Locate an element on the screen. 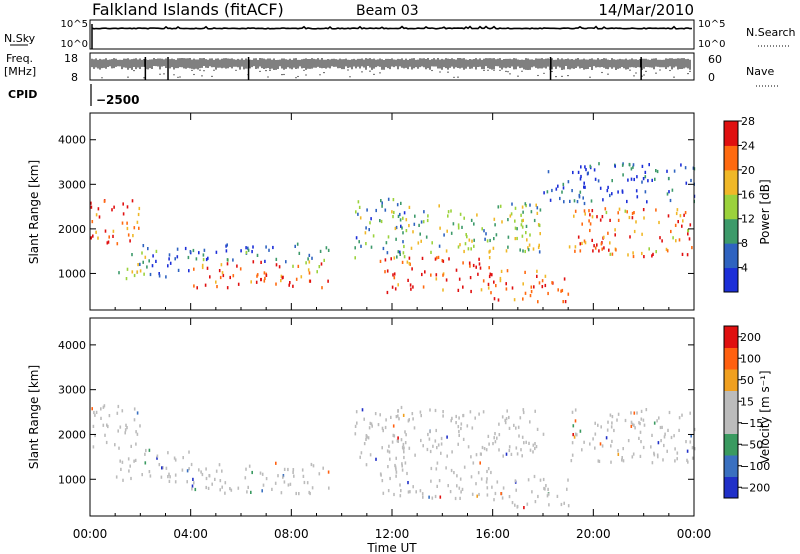 This screenshot has height=554, width=800. y-tick-label: 1000 is located at coordinates (72, 273).